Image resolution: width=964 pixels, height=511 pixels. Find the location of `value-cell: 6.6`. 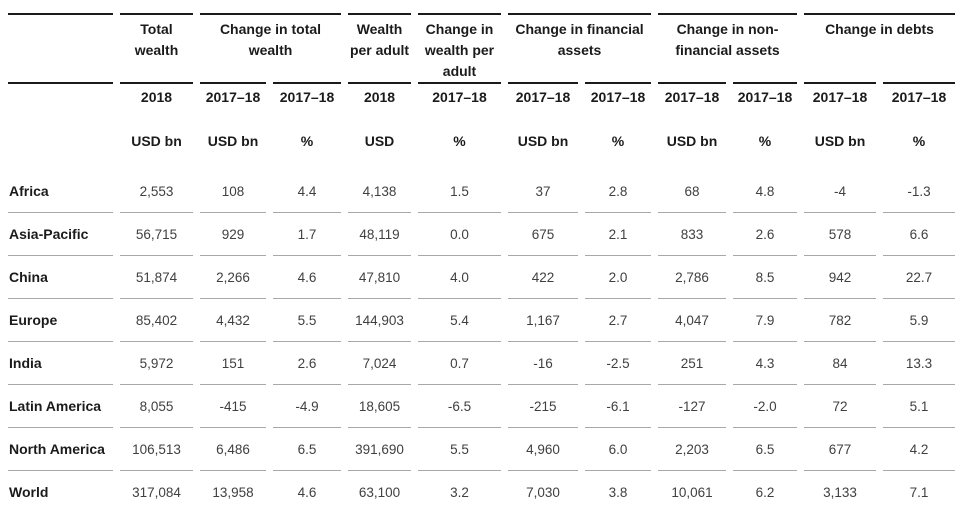

value-cell: 6.6 is located at coordinates (919, 233).